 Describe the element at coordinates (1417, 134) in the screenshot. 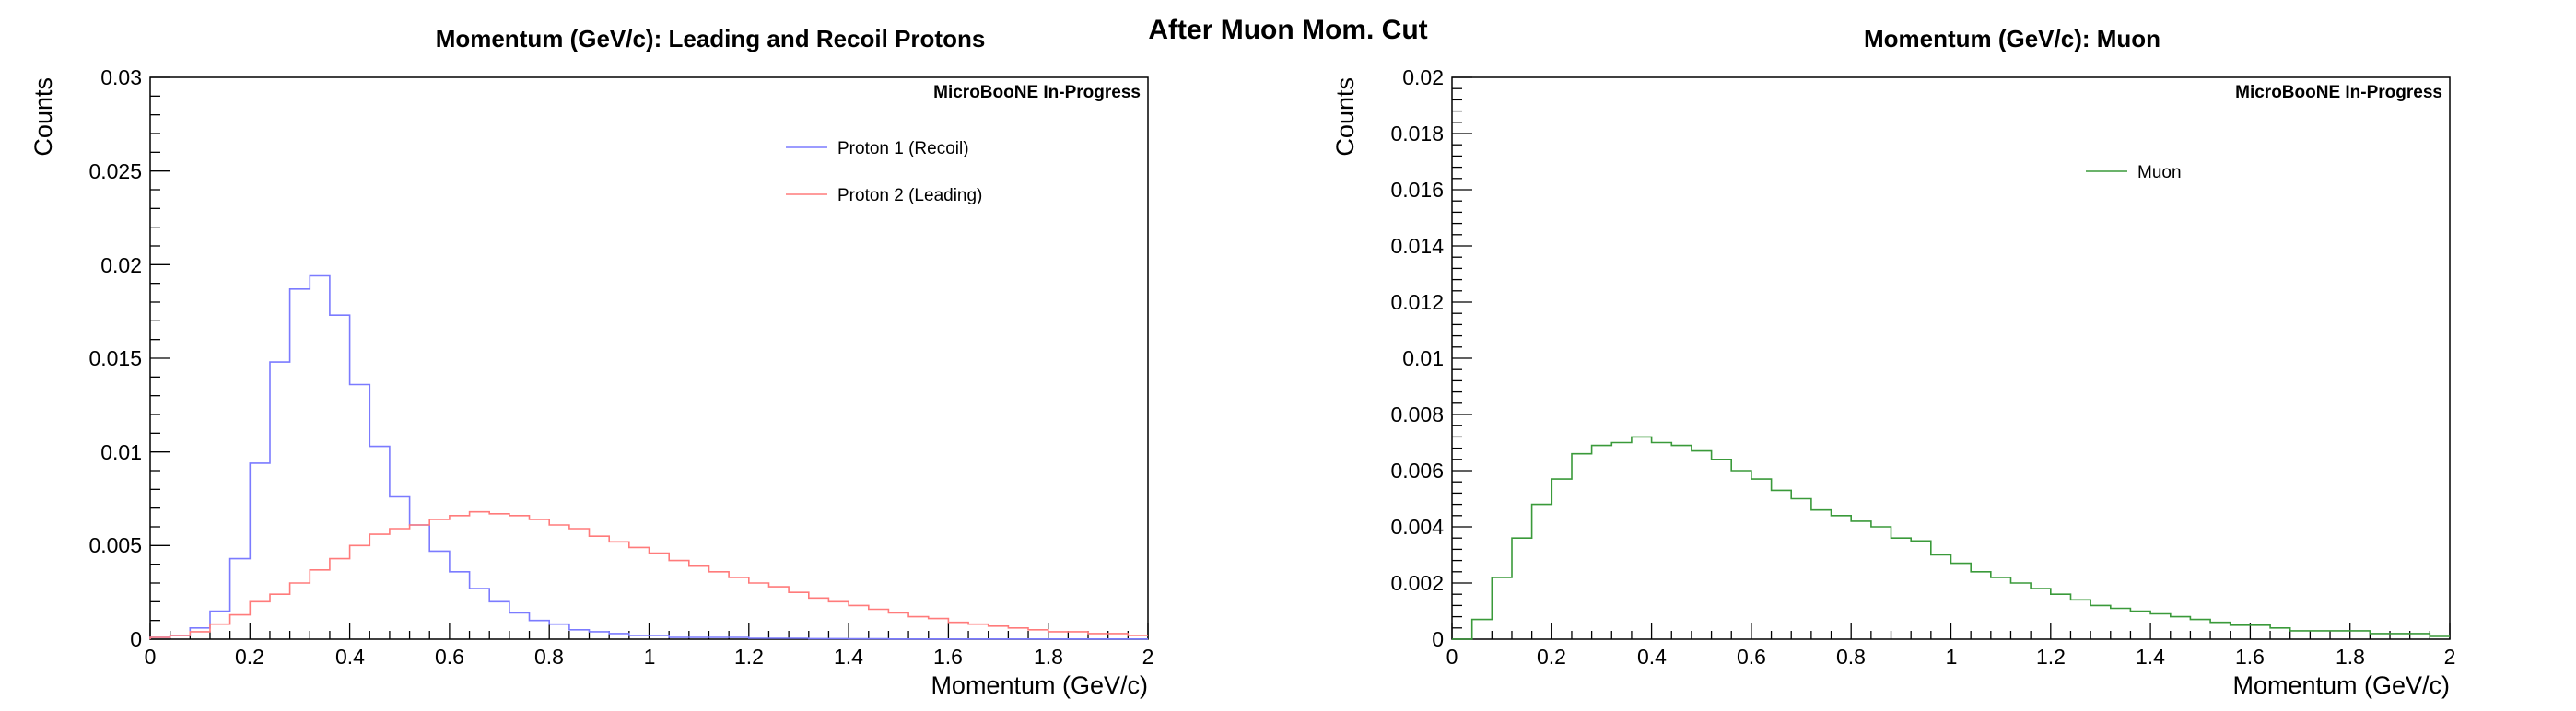

I see `y-tick-label: 0.018` at that location.